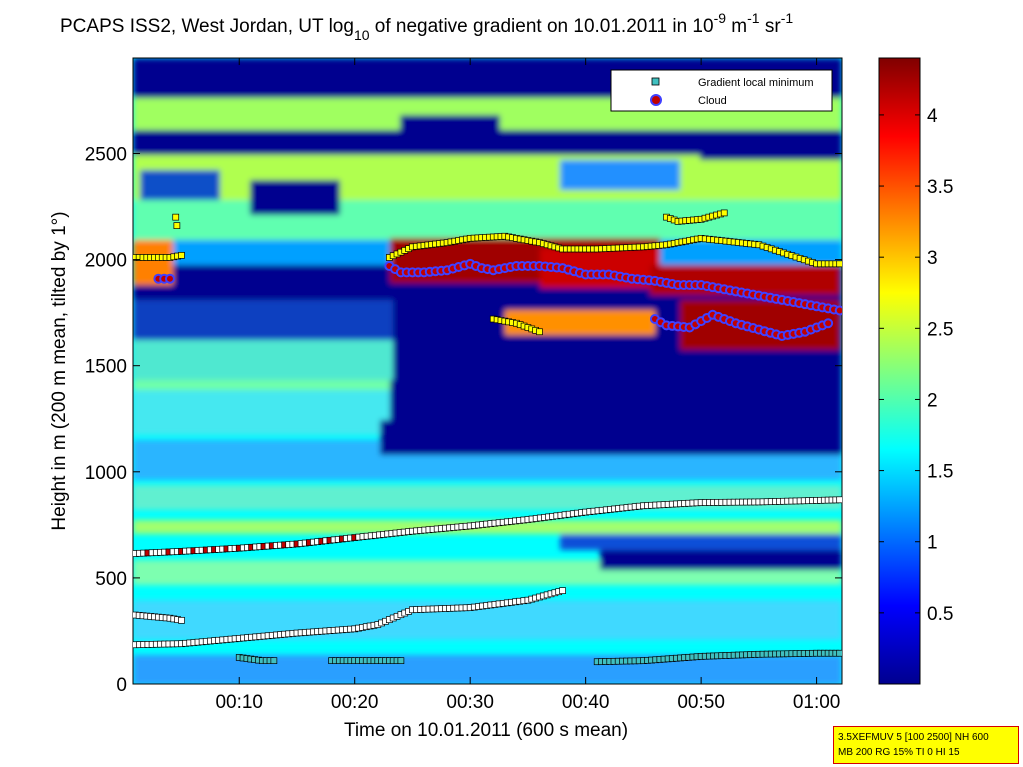  What do you see at coordinates (817, 702) in the screenshot?
I see `x-tick-label: 01:00` at bounding box center [817, 702].